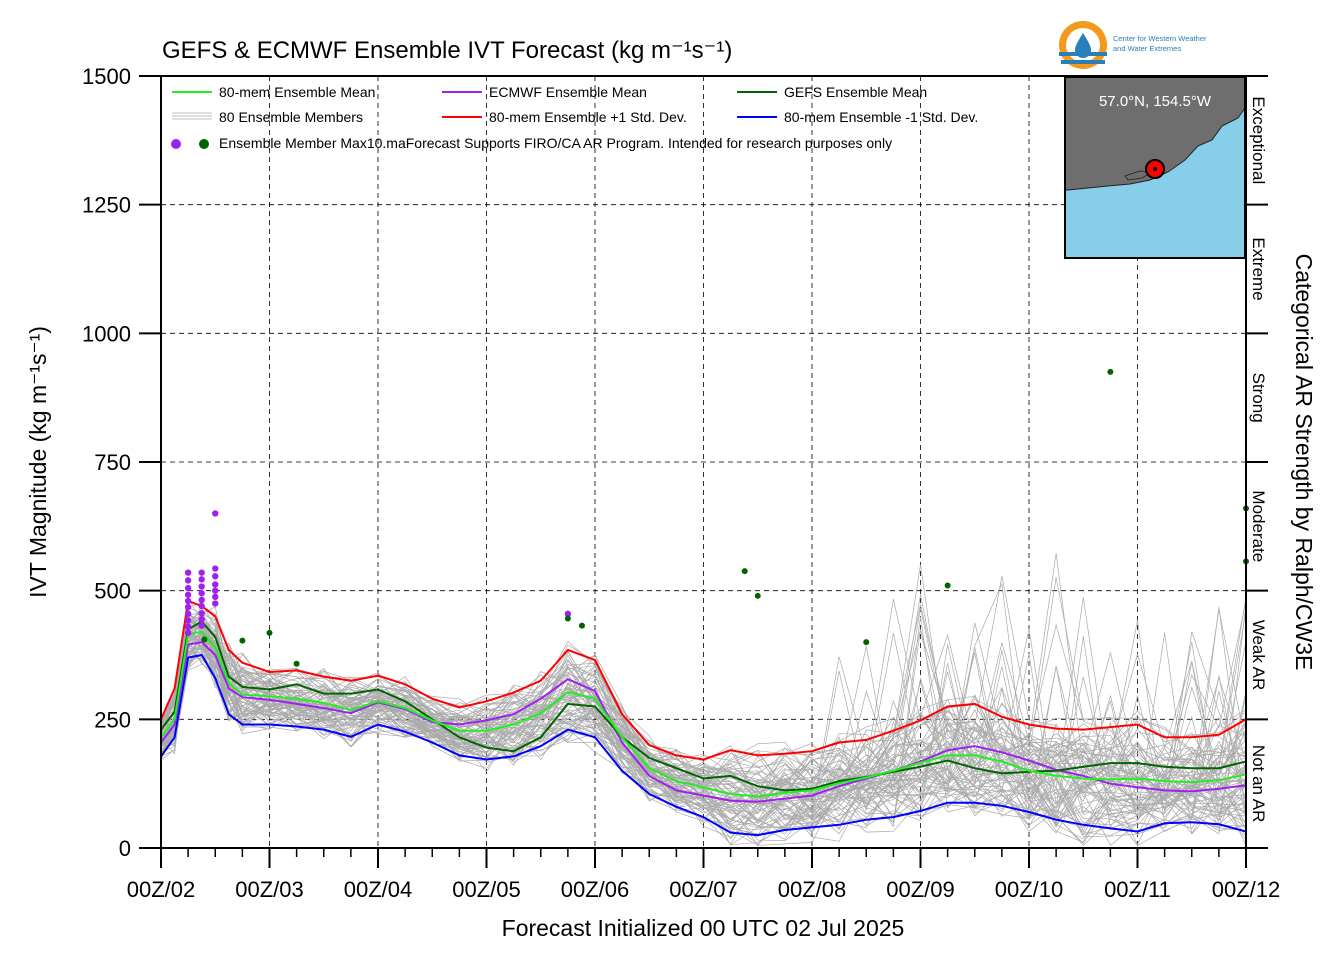 This screenshot has width=1336, height=962. What do you see at coordinates (1258, 140) in the screenshot?
I see `category-label: Exceptional` at bounding box center [1258, 140].